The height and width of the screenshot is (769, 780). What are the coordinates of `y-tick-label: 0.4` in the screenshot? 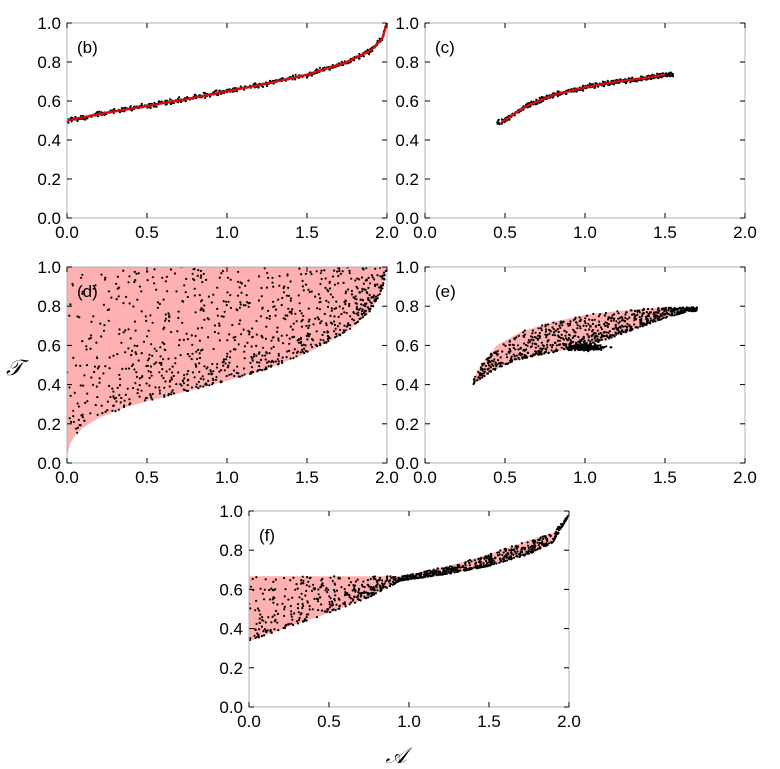 It's located at (407, 140).